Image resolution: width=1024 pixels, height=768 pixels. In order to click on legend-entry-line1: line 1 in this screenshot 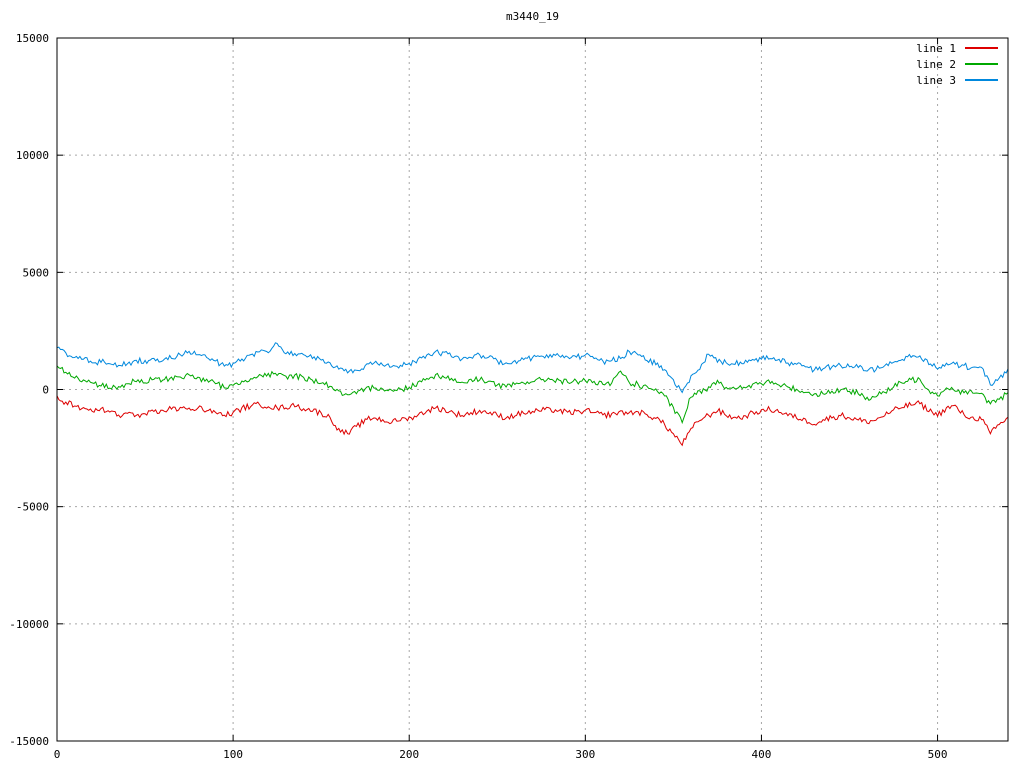, I will do `click(957, 48)`.